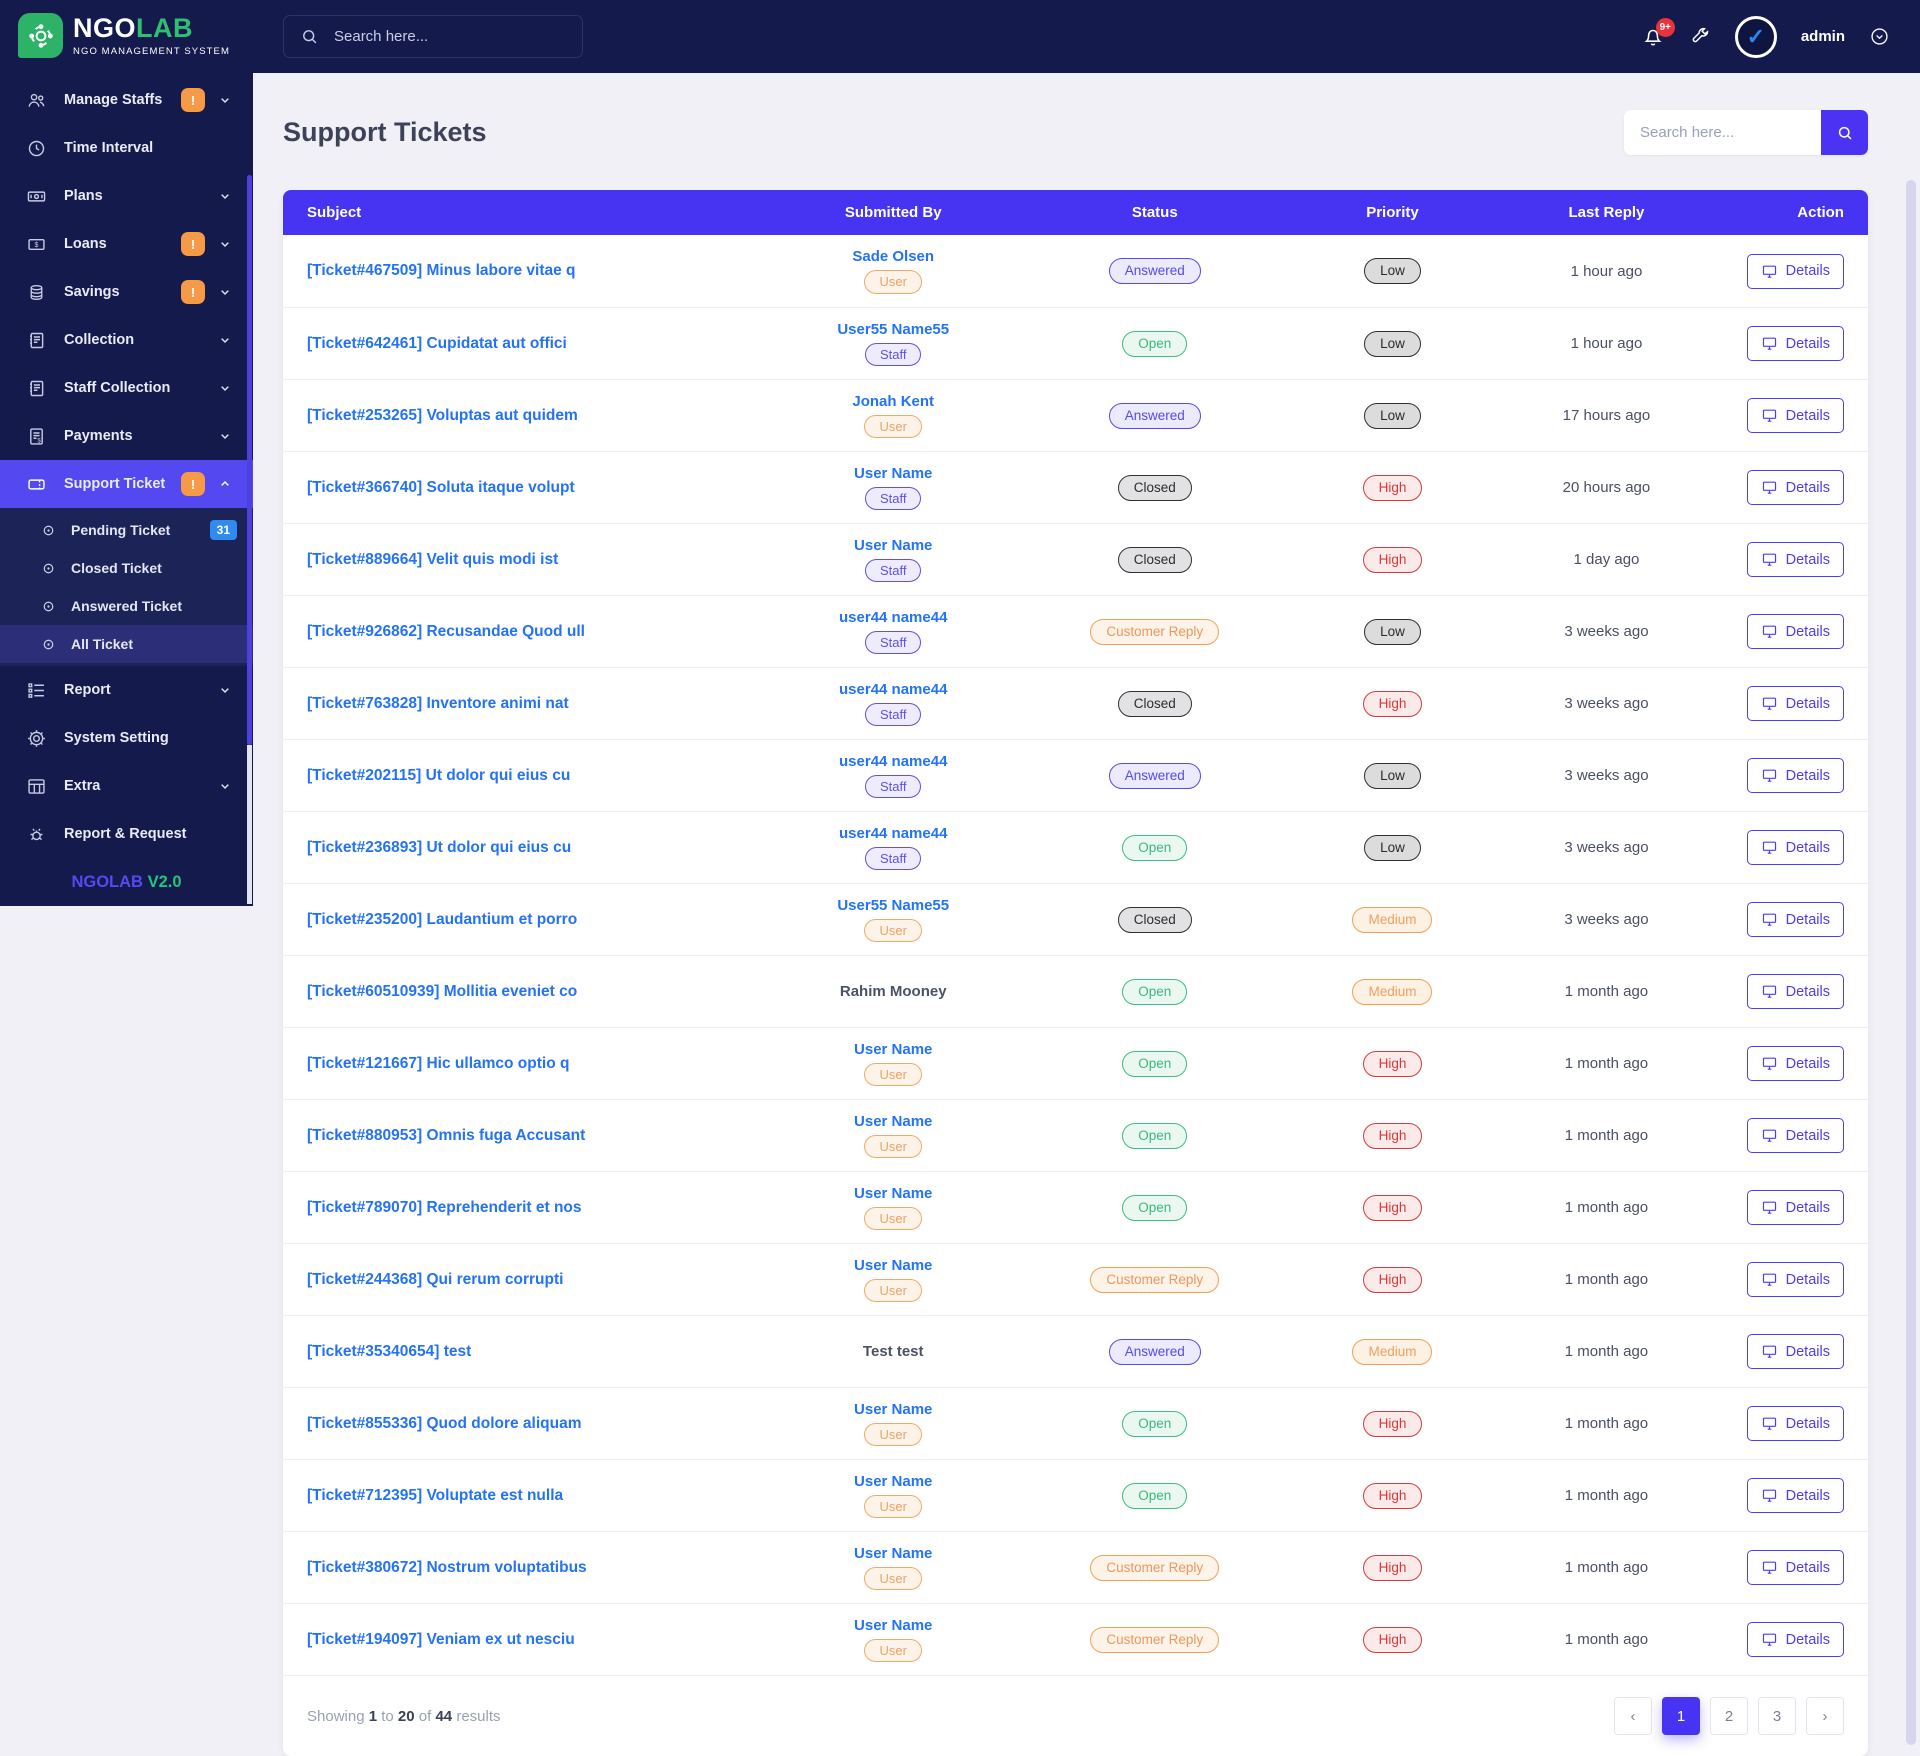  Describe the element at coordinates (1777, 1716) in the screenshot. I see `page-3-button: 3` at that location.